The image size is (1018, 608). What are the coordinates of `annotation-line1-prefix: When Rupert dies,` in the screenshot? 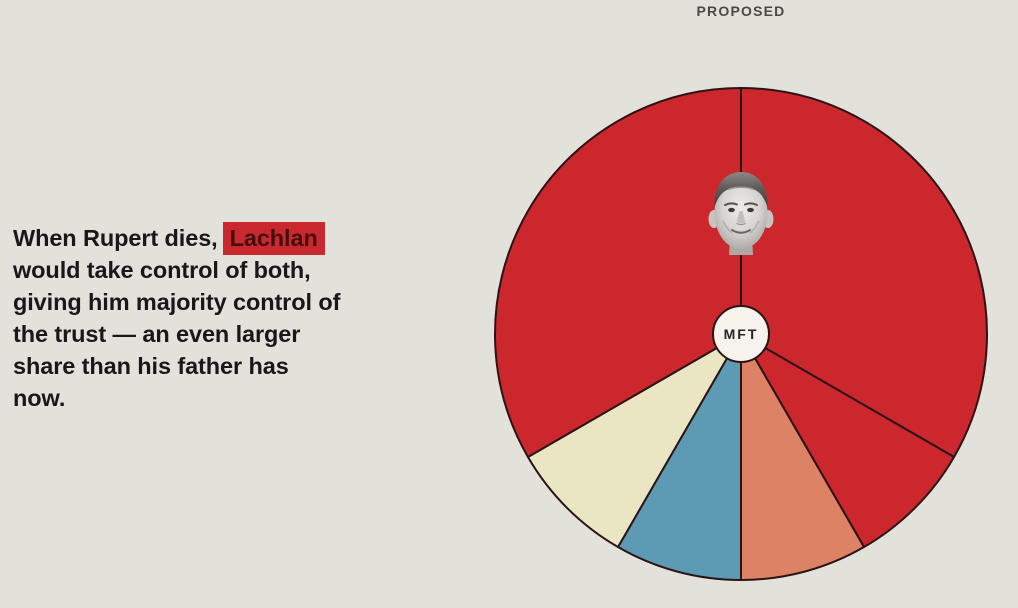 It's located at (115, 238).